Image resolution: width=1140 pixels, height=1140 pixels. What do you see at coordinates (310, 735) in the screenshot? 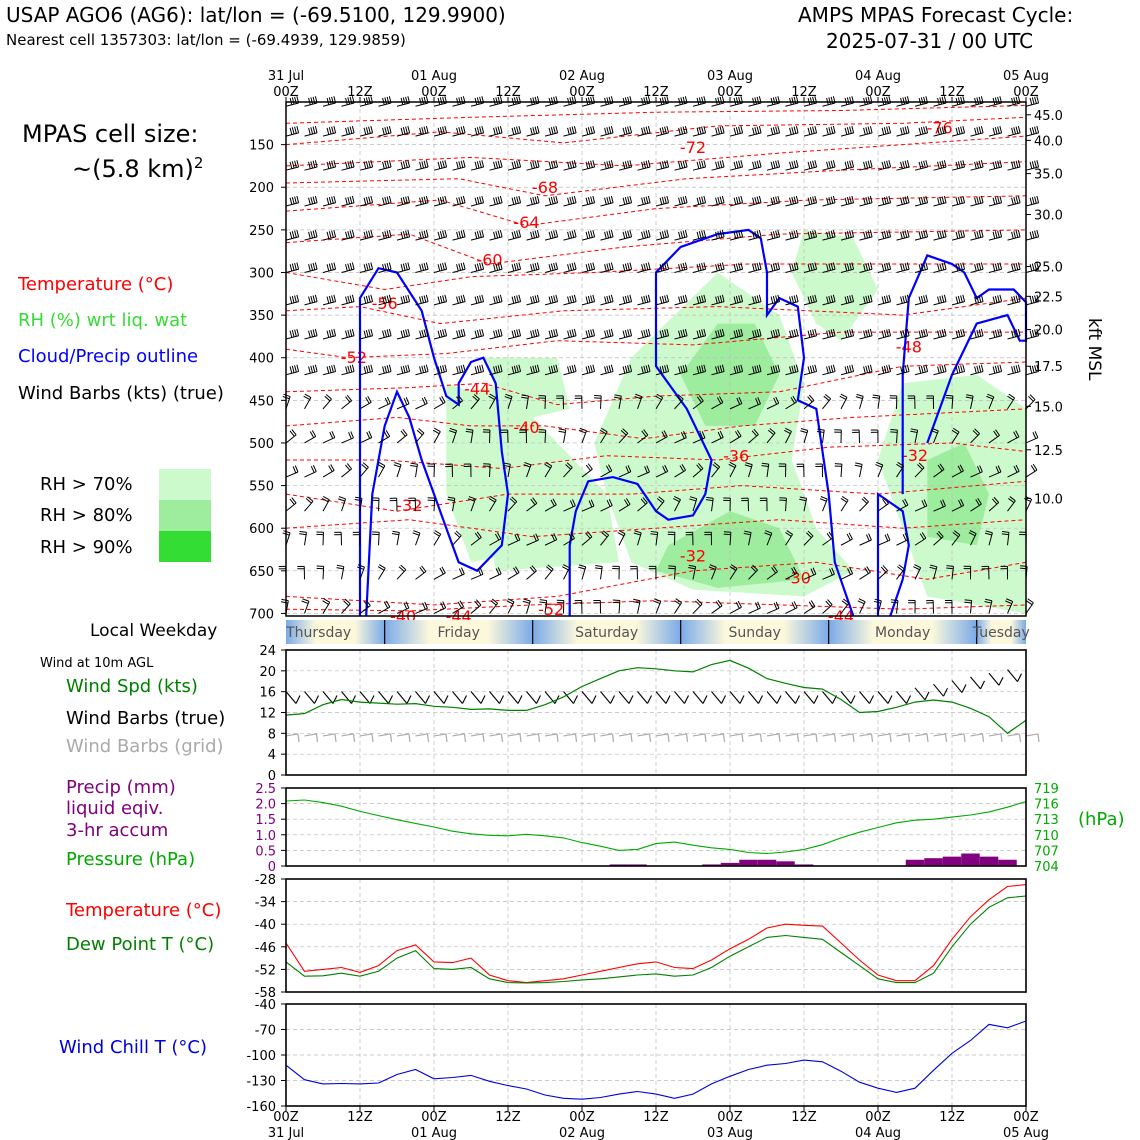
I see `grid-wind-barb` at bounding box center [310, 735].